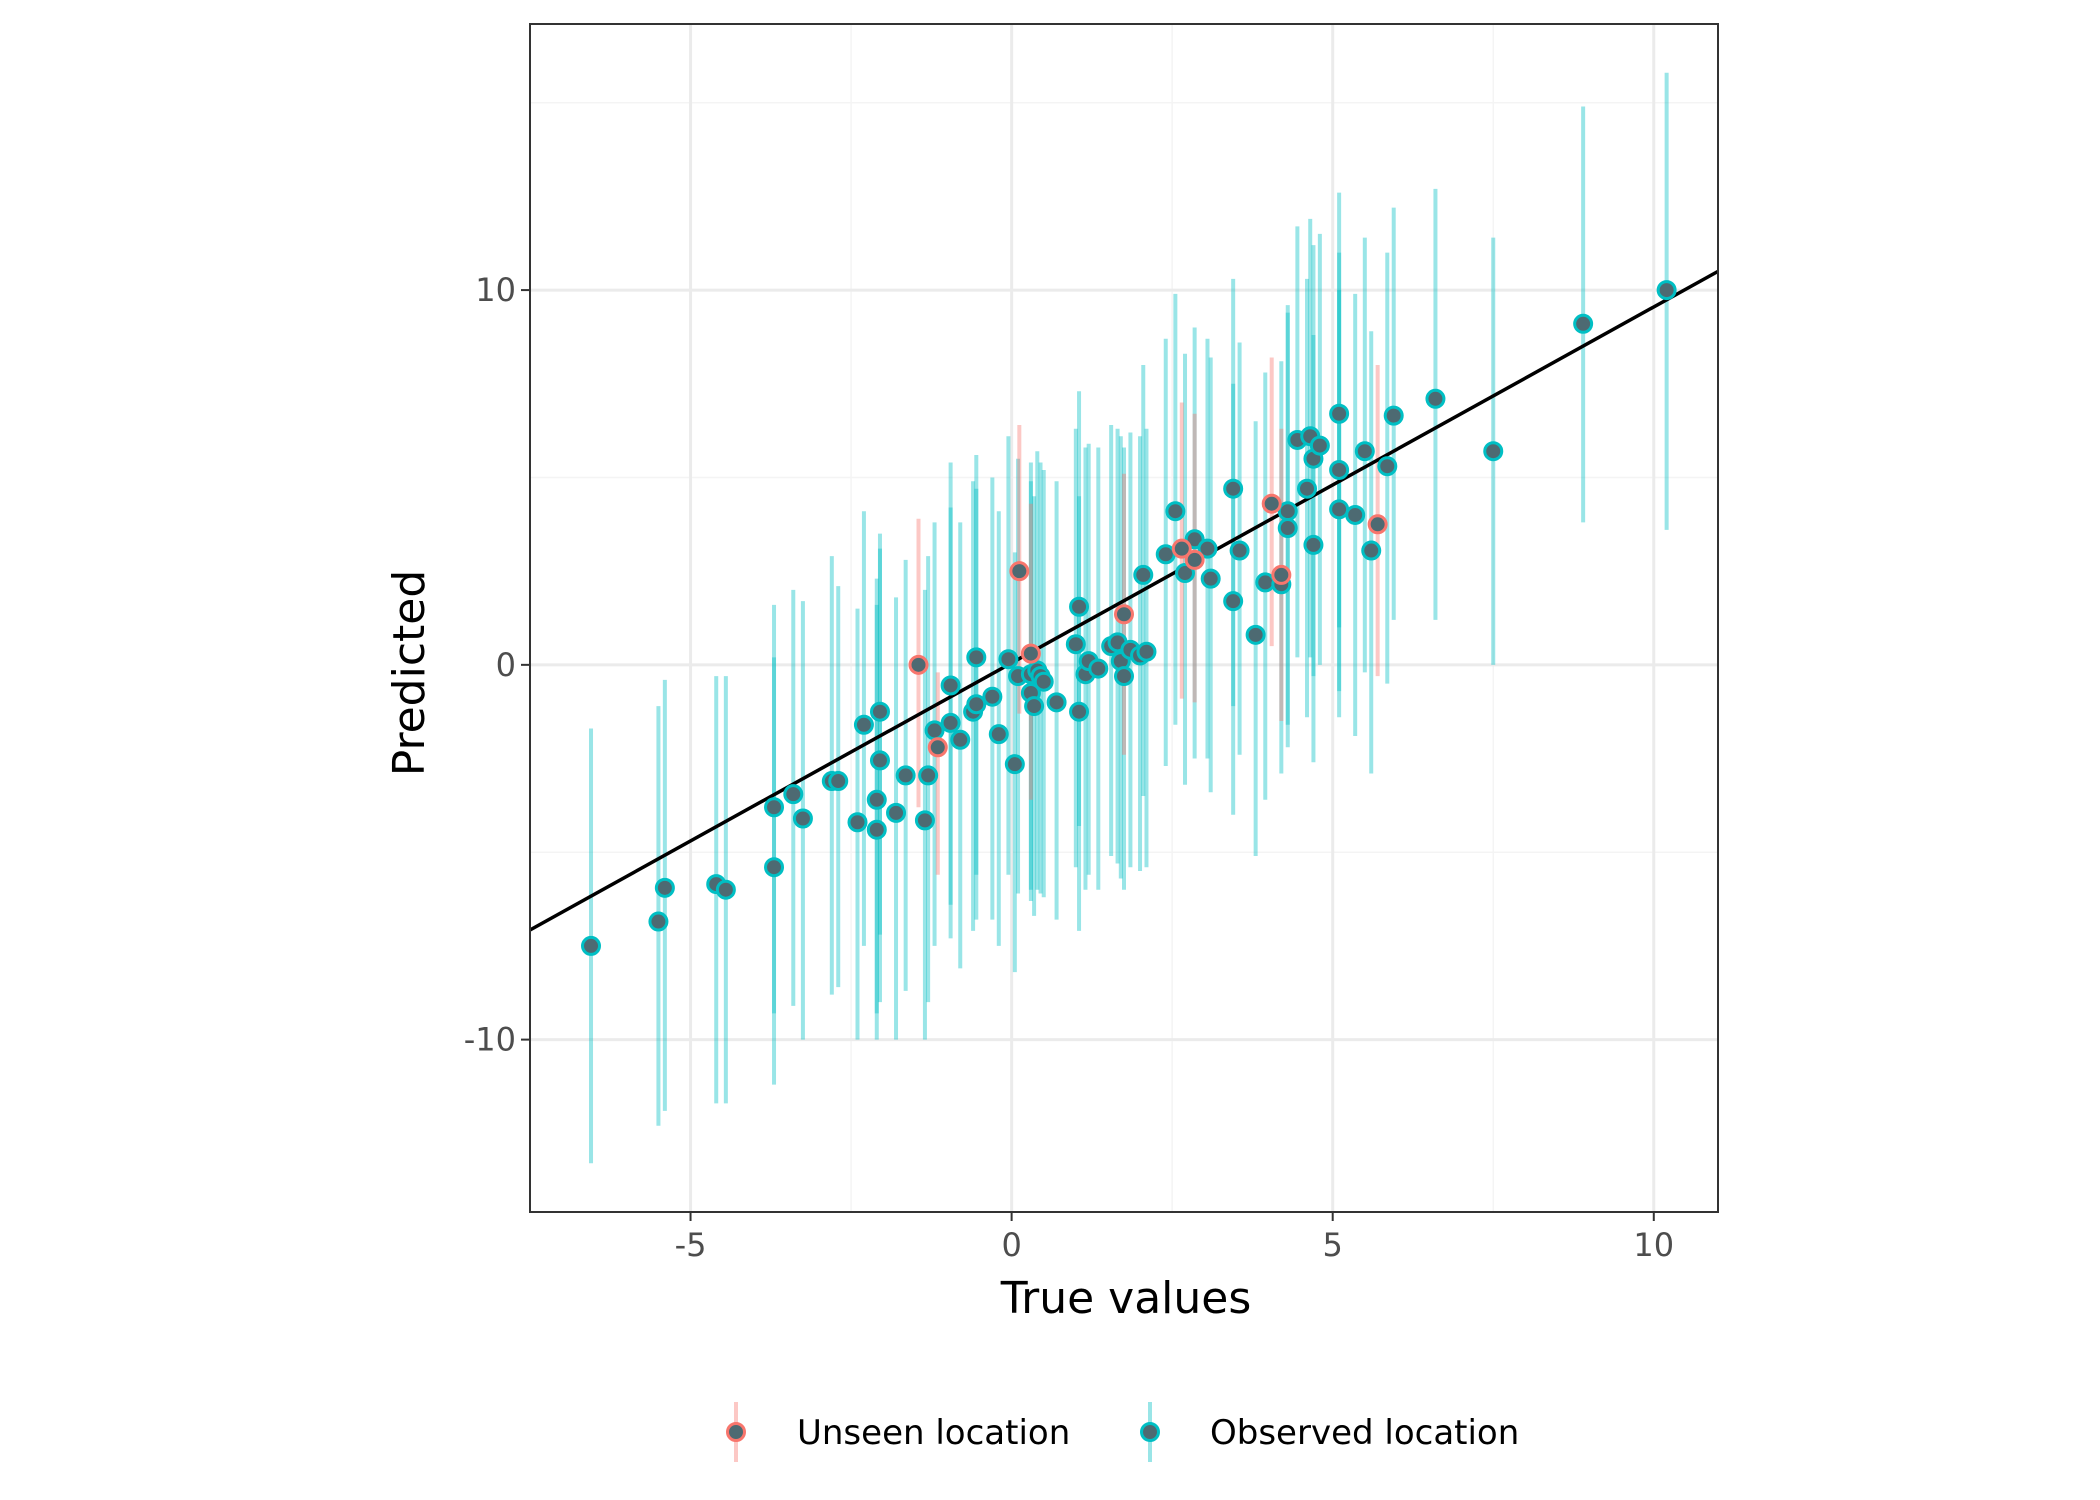 The image size is (2100, 1500). I want to click on x-tick-label: 5, so click(1333, 1245).